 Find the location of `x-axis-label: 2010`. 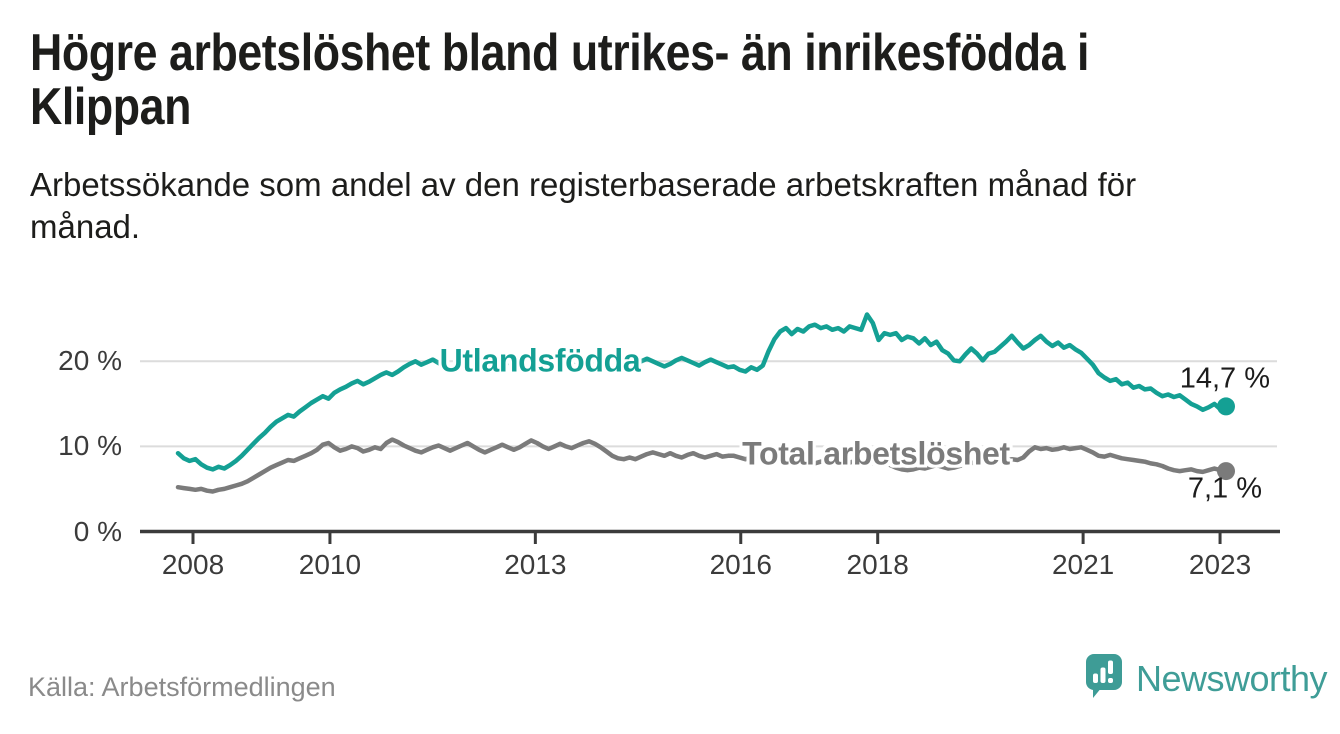

x-axis-label: 2010 is located at coordinates (330, 564).